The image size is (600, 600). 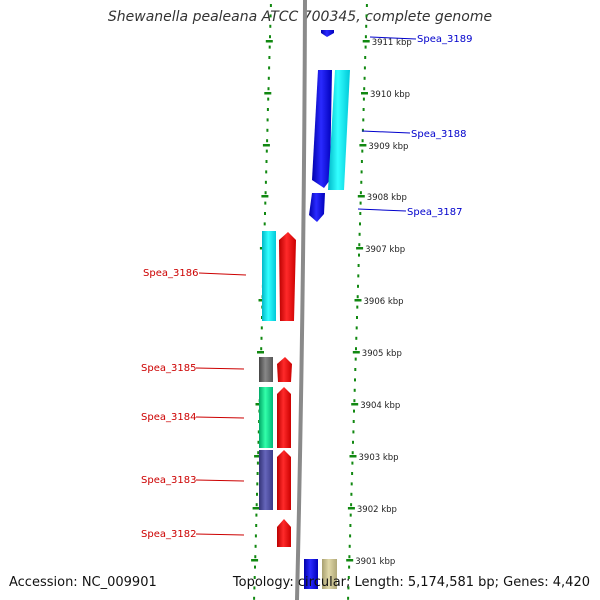 I want to click on gene-spea-3184-green, so click(x=266, y=417).